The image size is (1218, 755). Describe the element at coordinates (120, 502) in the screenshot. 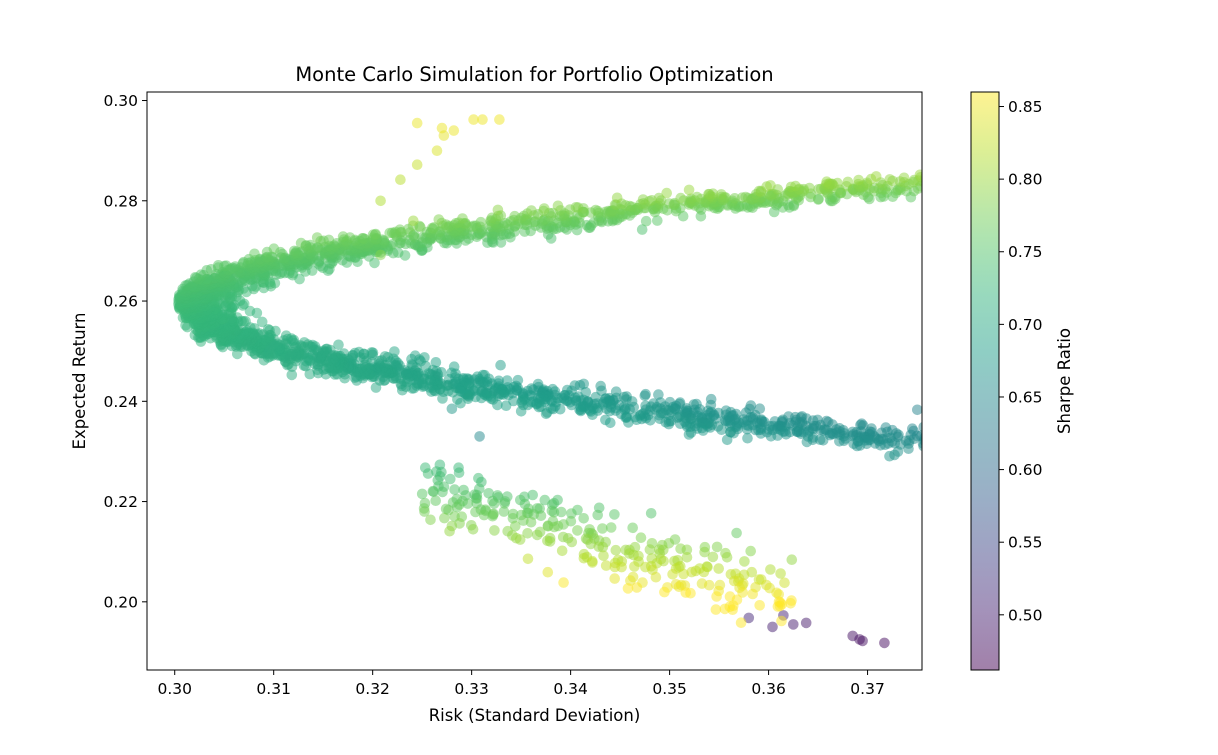

I see `y-tick-label: 0.22` at that location.